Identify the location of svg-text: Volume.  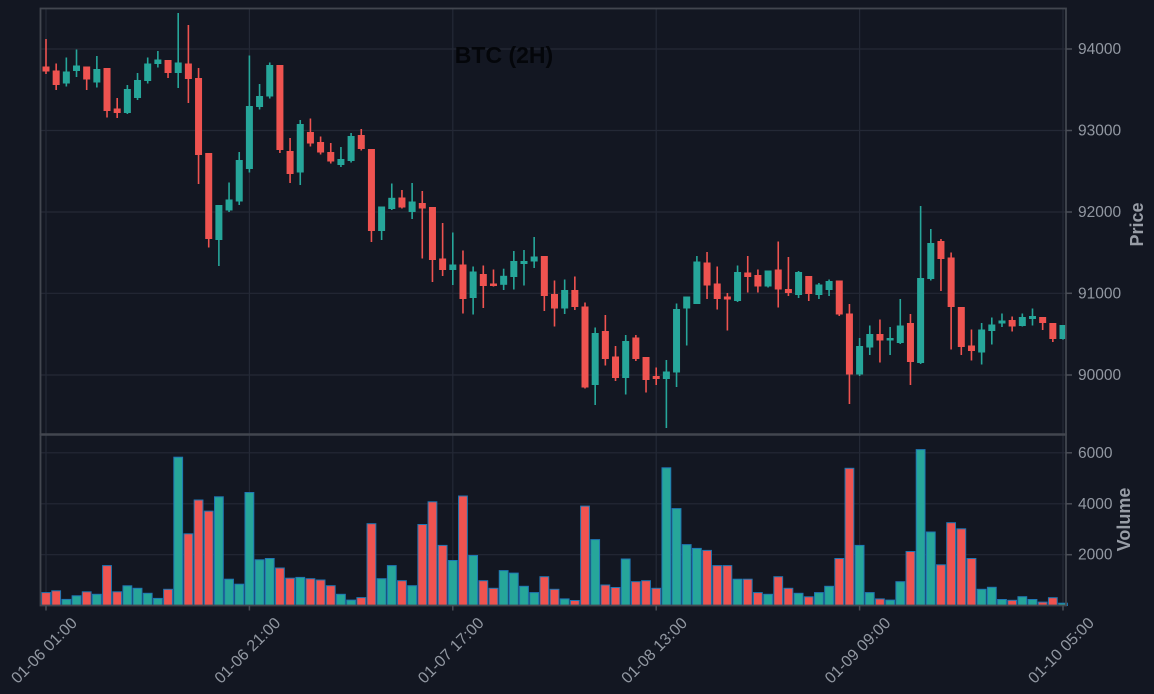
(1124, 520).